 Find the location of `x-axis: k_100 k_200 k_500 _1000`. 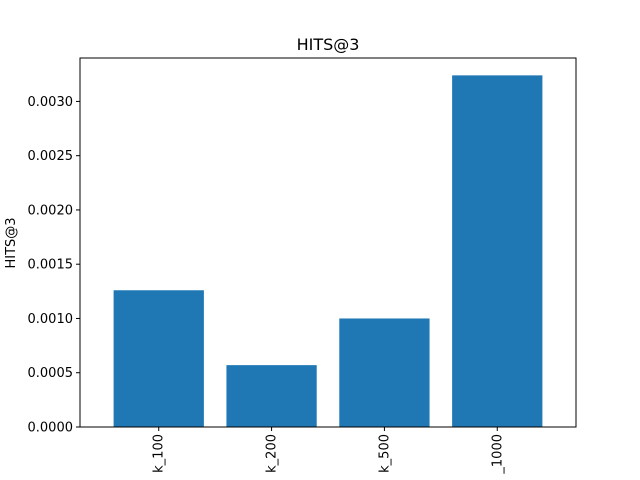

x-axis: k_100 k_200 k_500 _1000 is located at coordinates (328, 451).